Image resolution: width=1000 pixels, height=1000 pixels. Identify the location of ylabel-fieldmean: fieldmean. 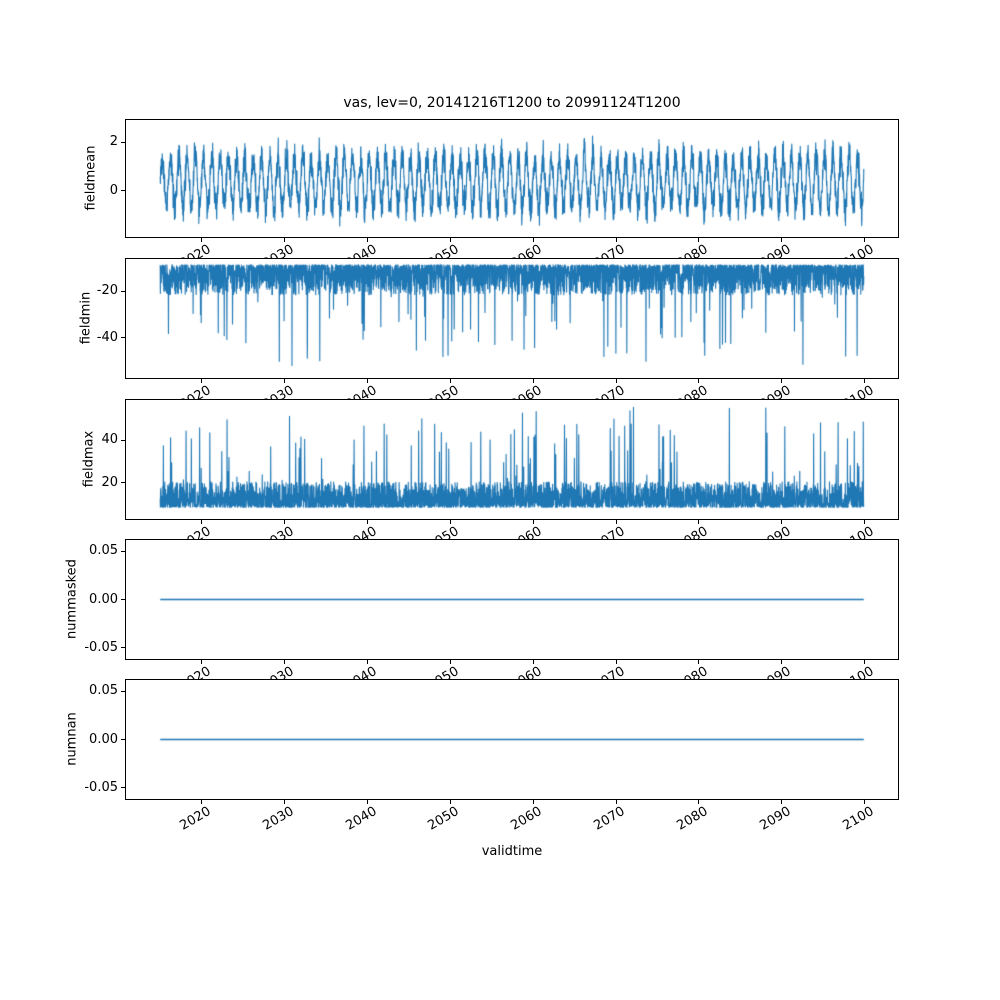
(91, 178).